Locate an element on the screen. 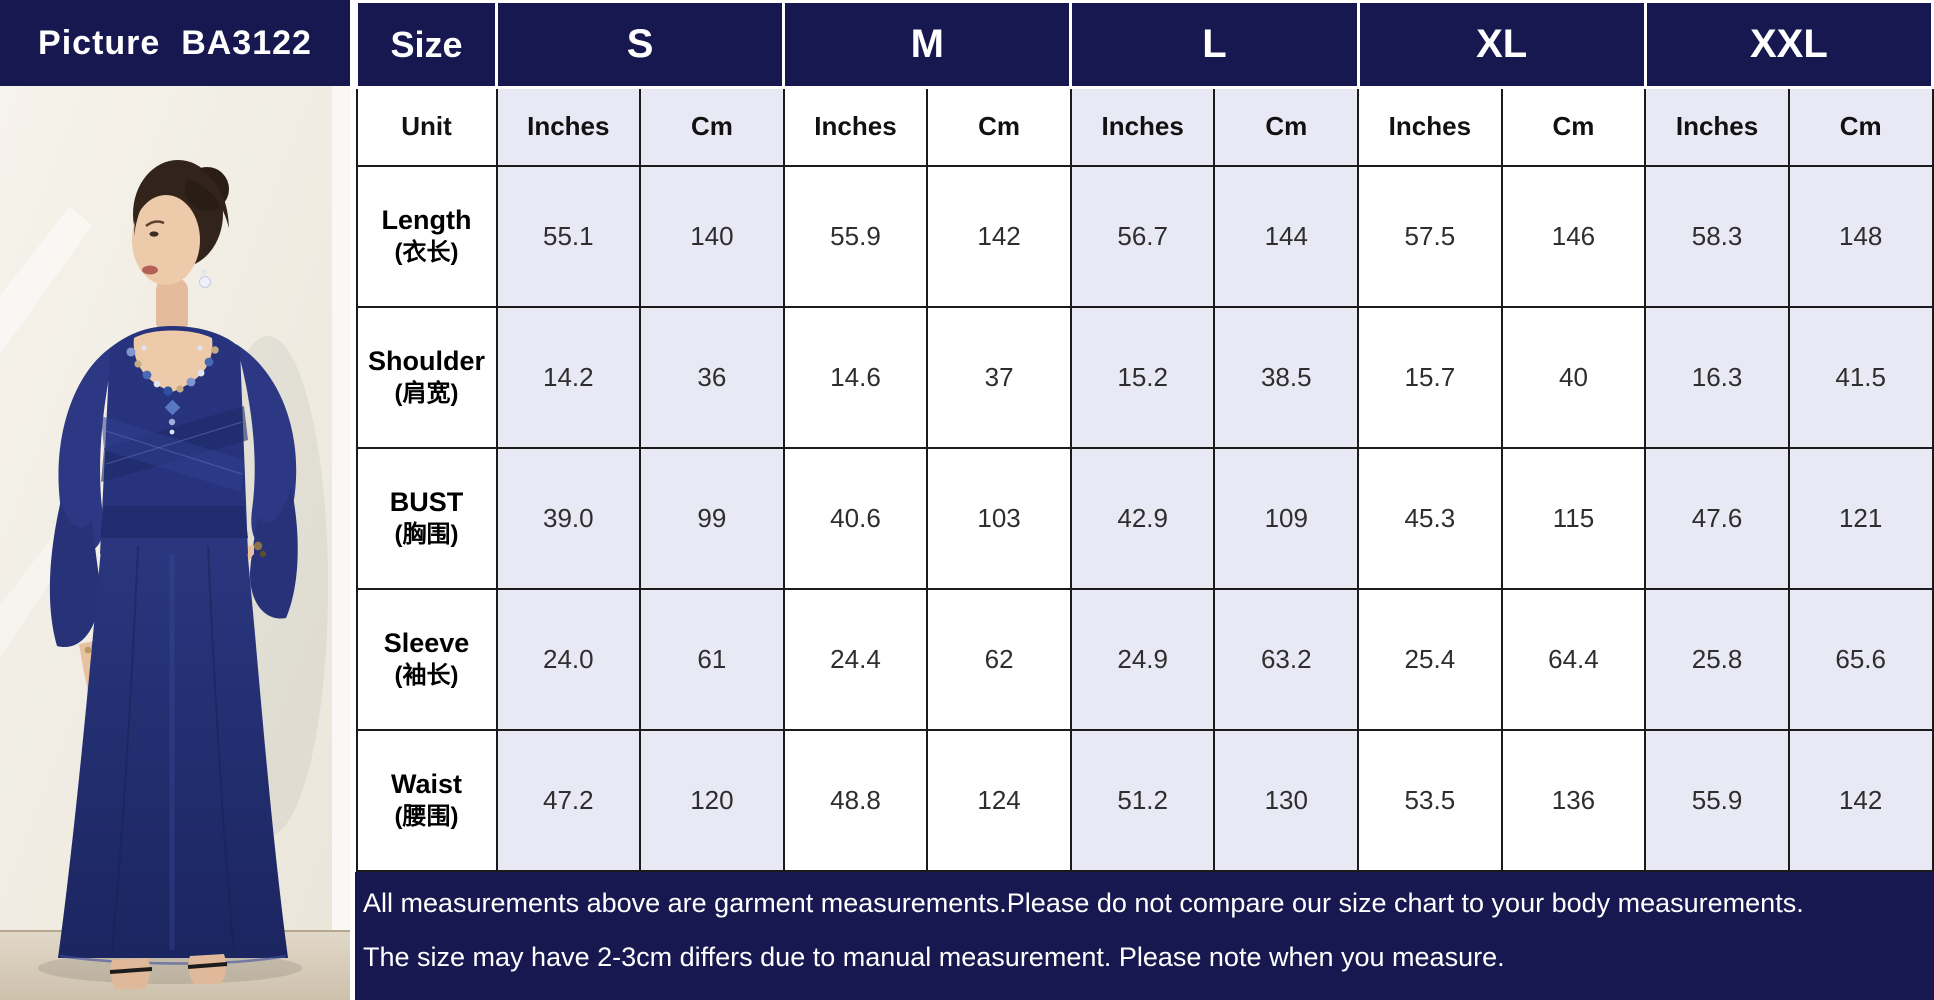 The width and height of the screenshot is (1934, 1000). measurement-cell: 39.0 is located at coordinates (568, 518).